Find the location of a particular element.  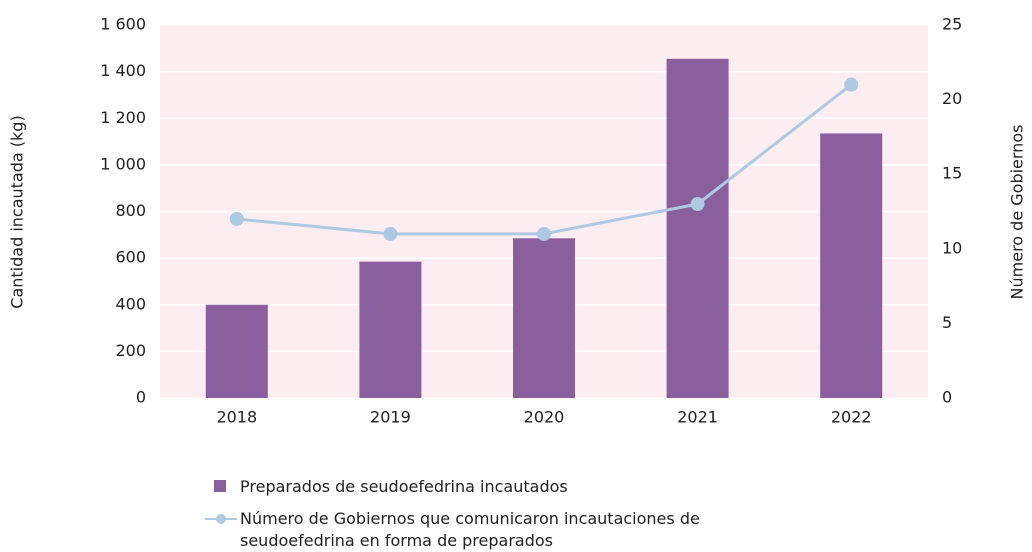

x-tick-label: 2021 is located at coordinates (697, 417).